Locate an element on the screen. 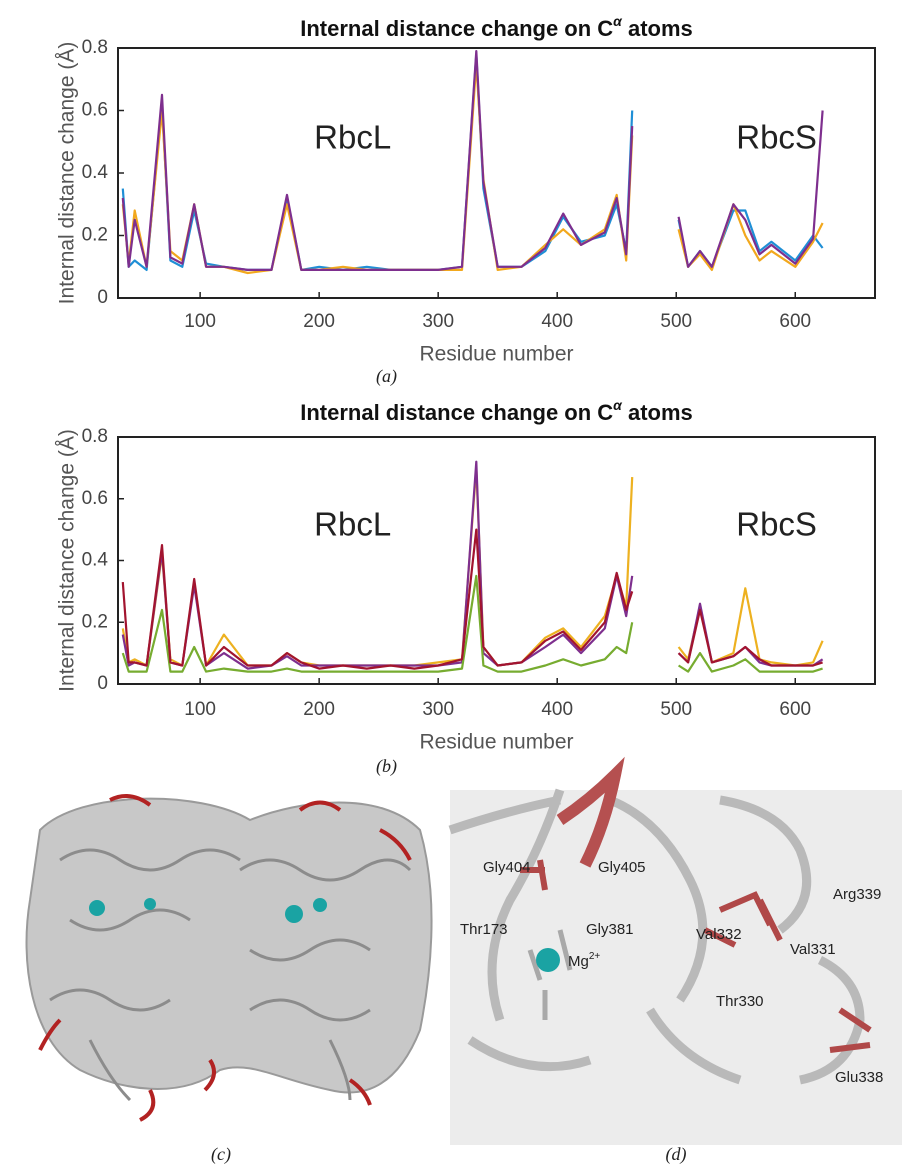 This screenshot has height=1169, width=902. residue-label: Gly381 is located at coordinates (610, 929).